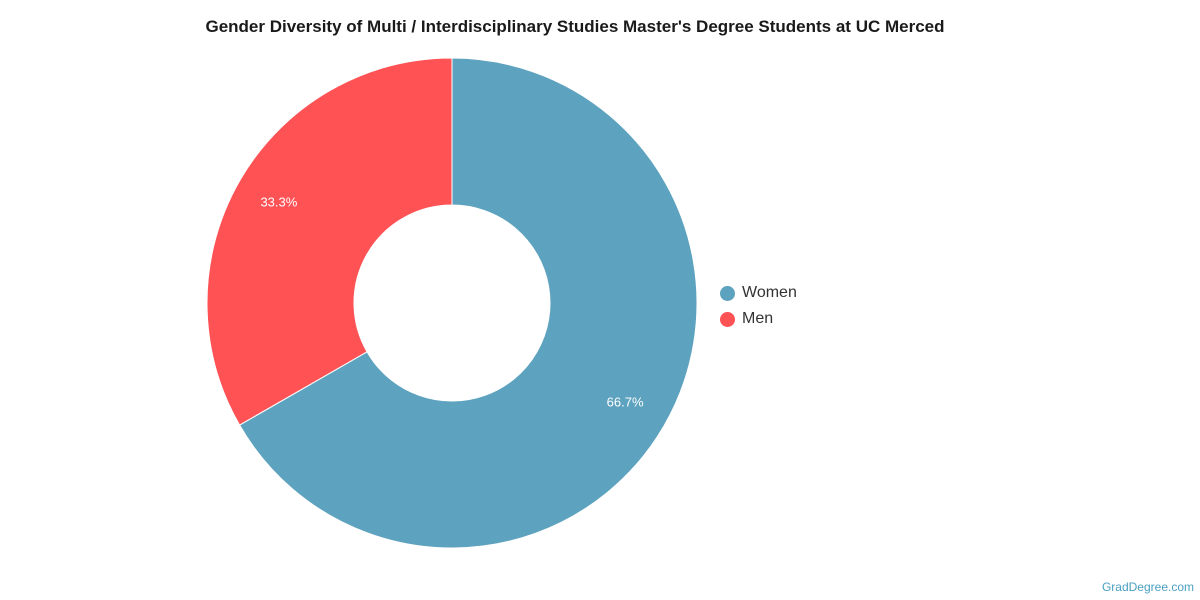  I want to click on legend-swatch-men, so click(727, 319).